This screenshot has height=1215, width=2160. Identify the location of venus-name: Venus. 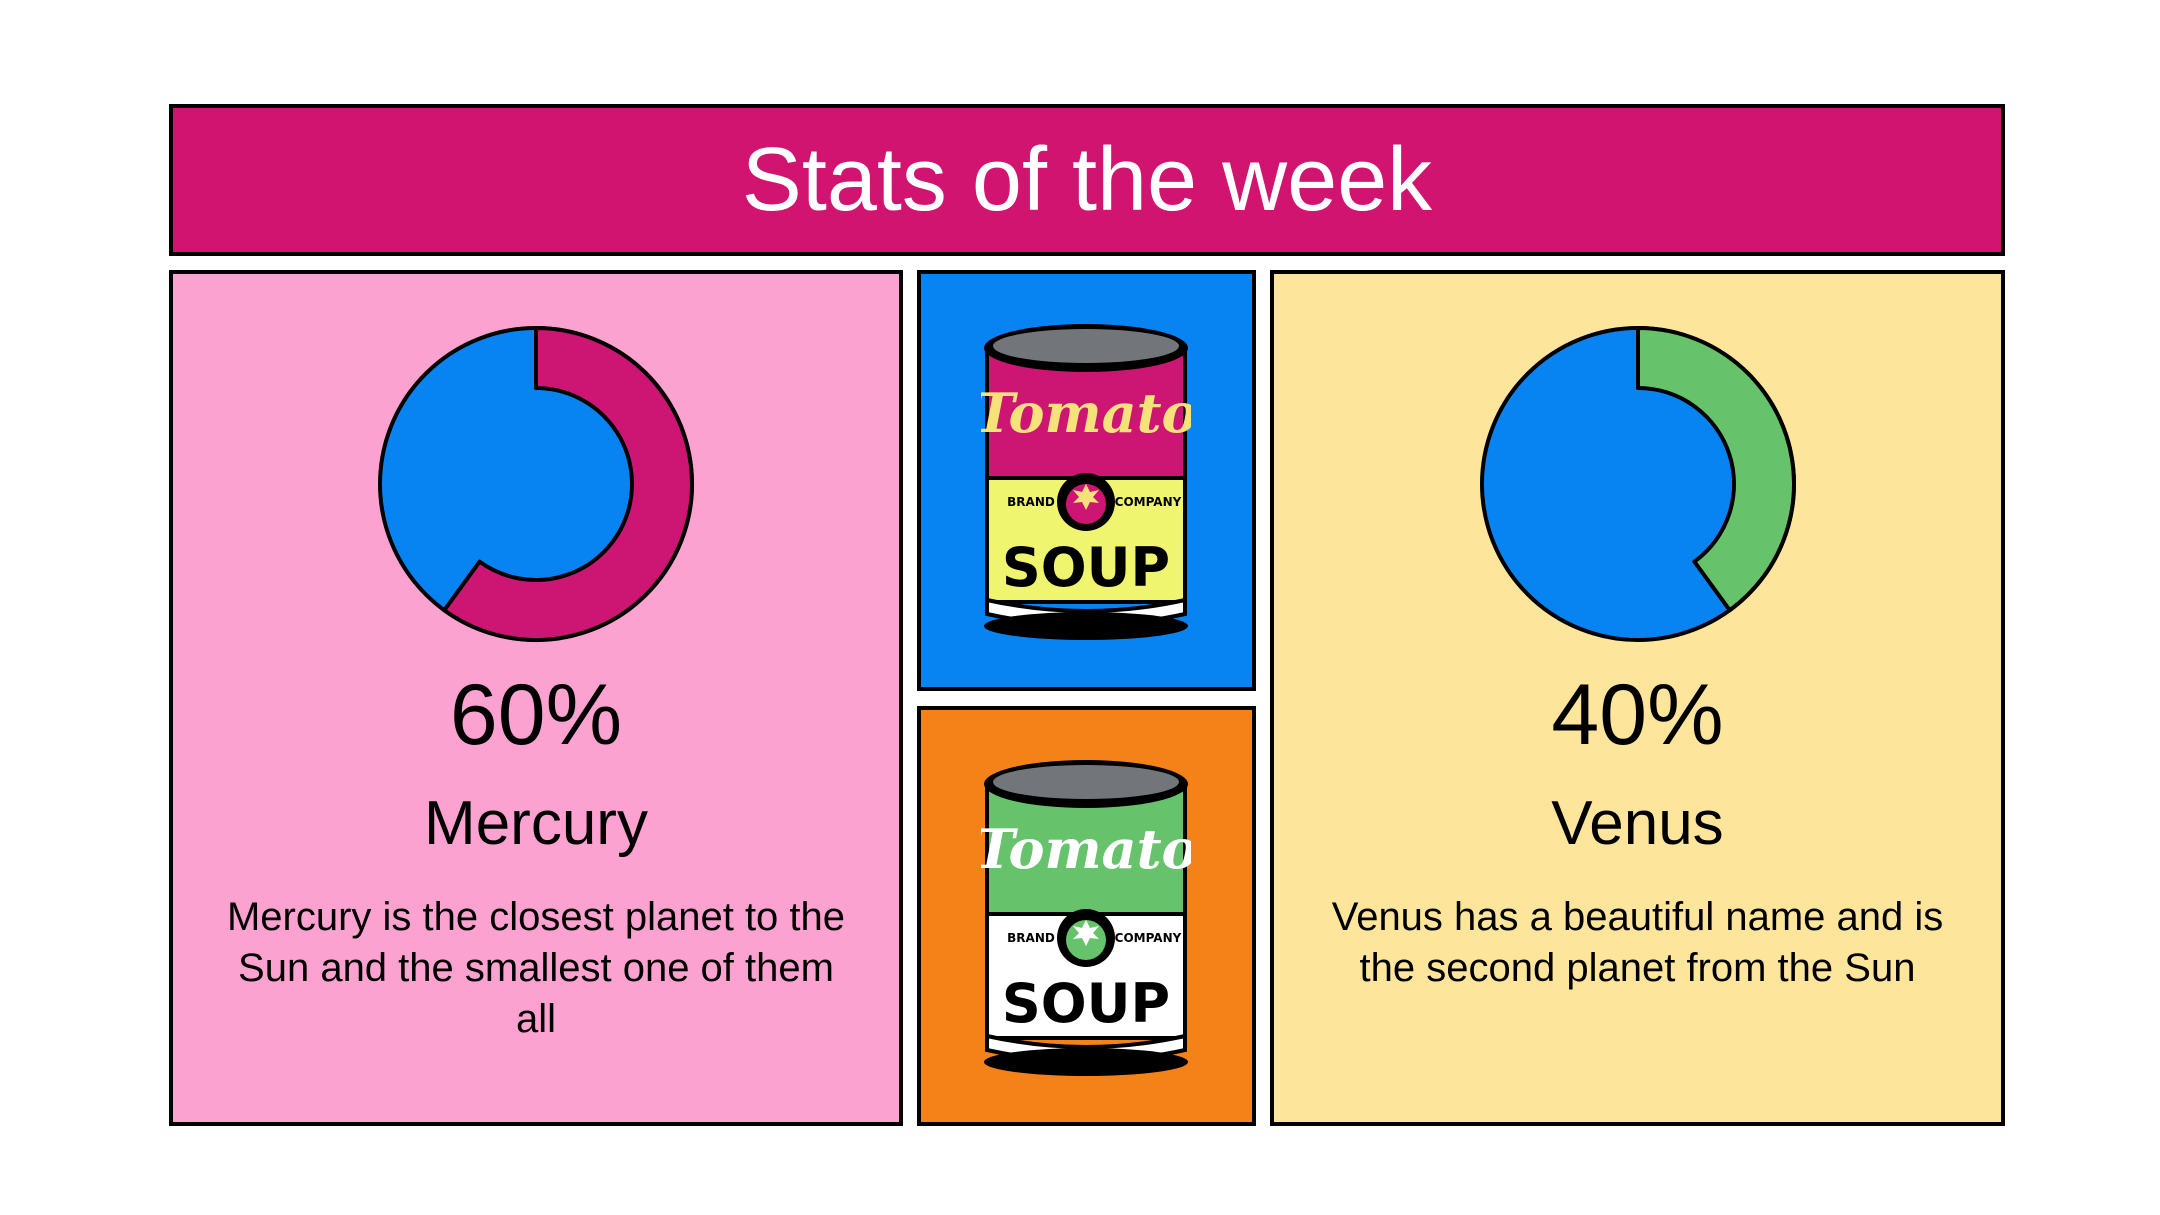
(1637, 823).